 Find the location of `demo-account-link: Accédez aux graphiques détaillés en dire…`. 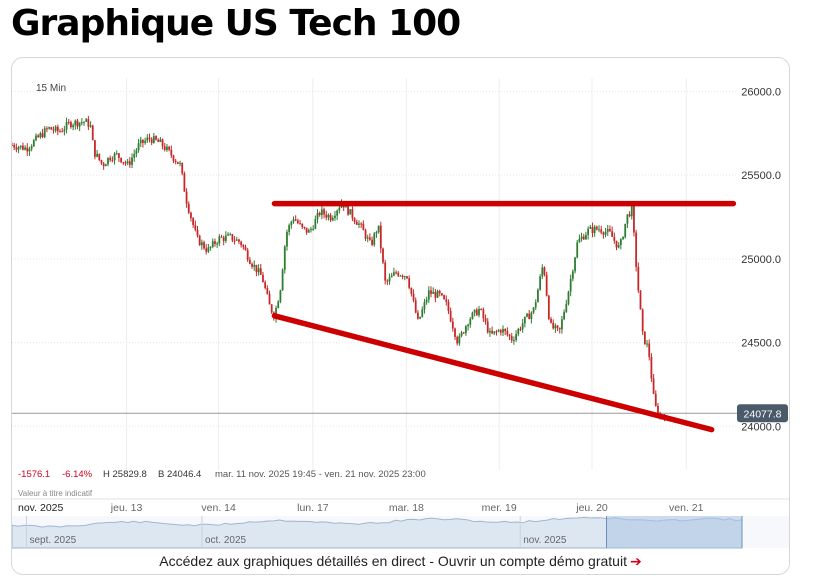

demo-account-link: Accédez aux graphiques détaillés en dire… is located at coordinates (400, 561).